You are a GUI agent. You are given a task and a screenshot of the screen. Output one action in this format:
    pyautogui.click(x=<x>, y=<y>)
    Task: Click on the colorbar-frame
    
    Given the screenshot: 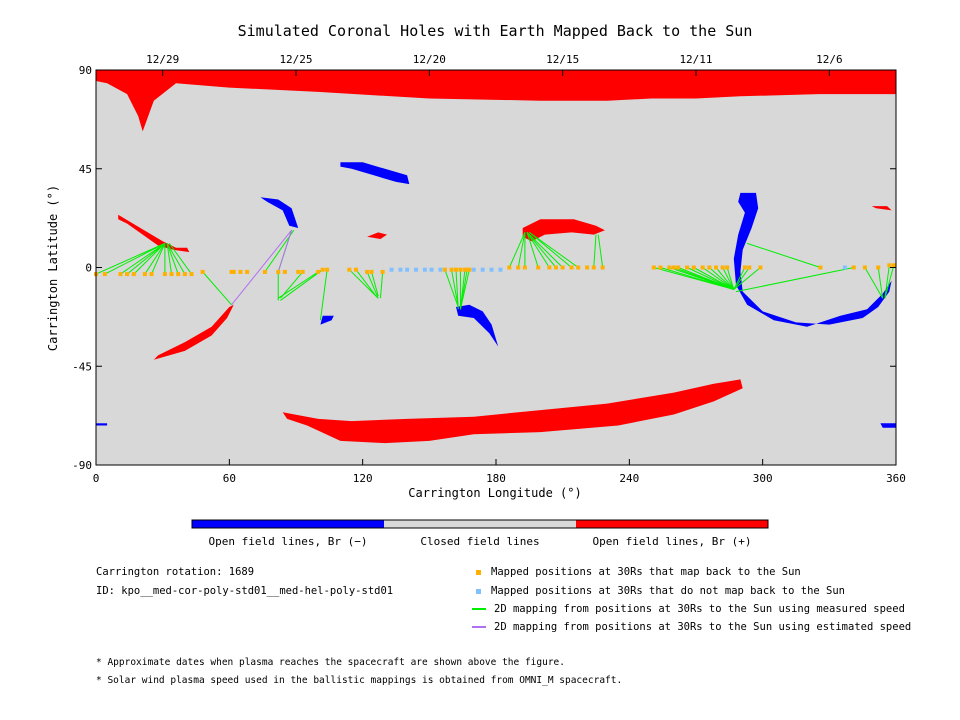 What is the action you would take?
    pyautogui.click(x=480, y=524)
    